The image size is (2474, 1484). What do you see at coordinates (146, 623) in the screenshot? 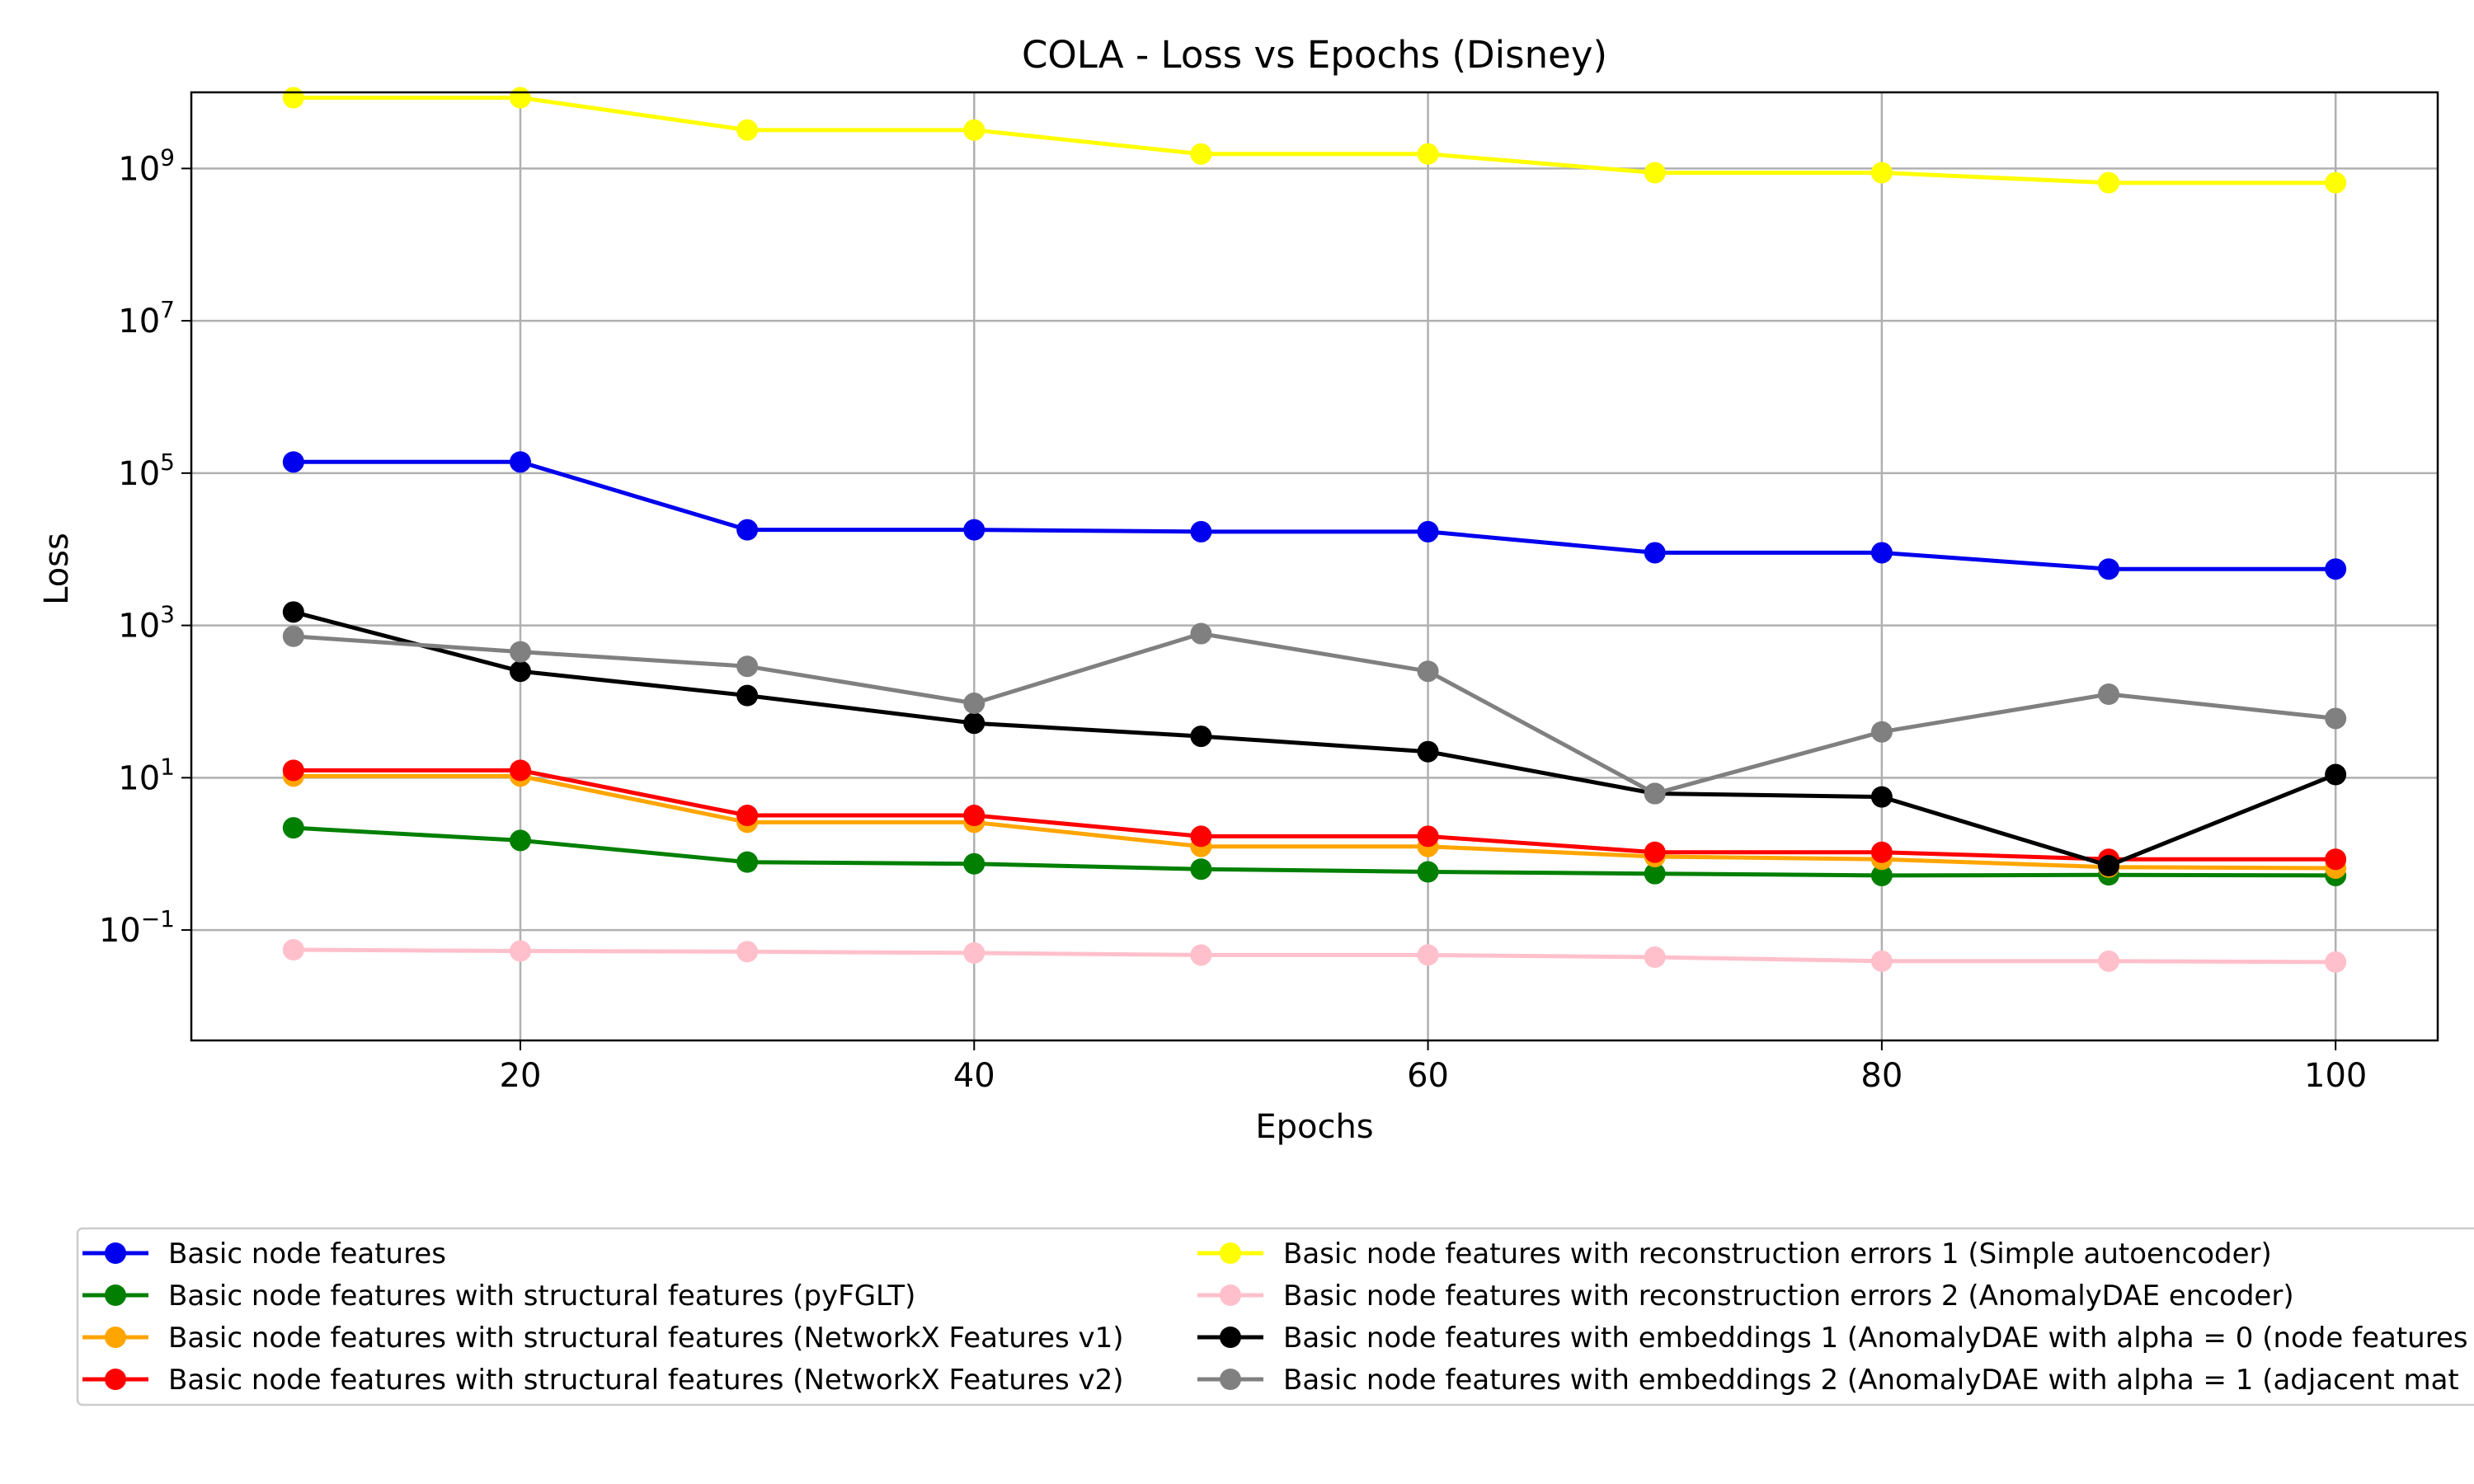
I see `y-tick-label-3: 10³` at bounding box center [146, 623].